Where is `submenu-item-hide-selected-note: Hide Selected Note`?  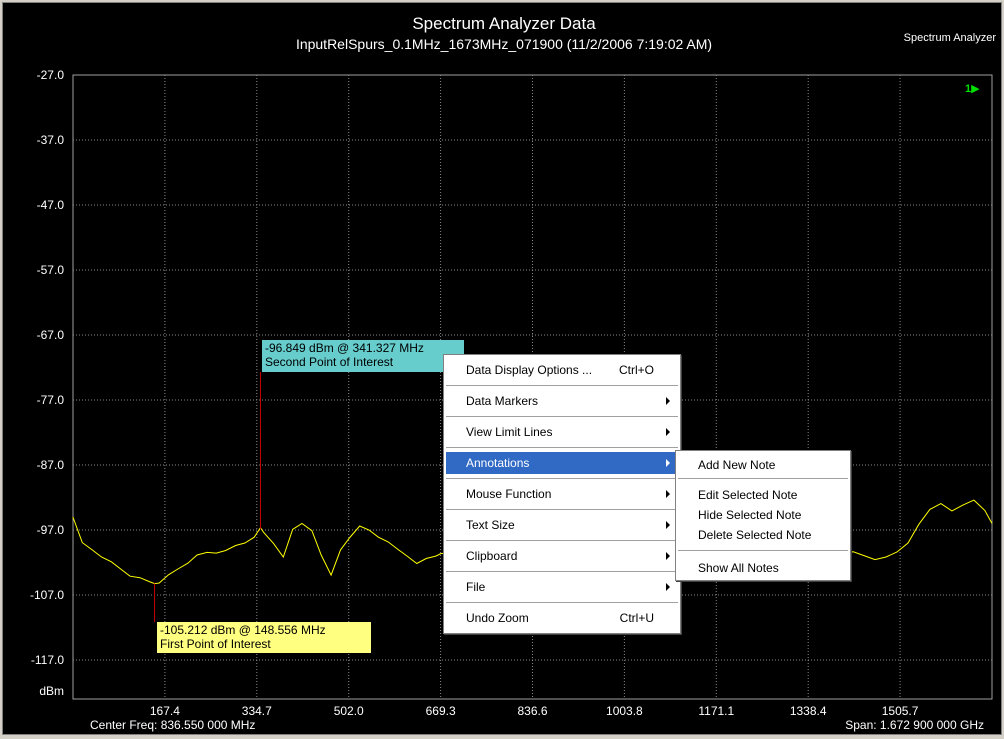 submenu-item-hide-selected-note: Hide Selected Note is located at coordinates (763, 515).